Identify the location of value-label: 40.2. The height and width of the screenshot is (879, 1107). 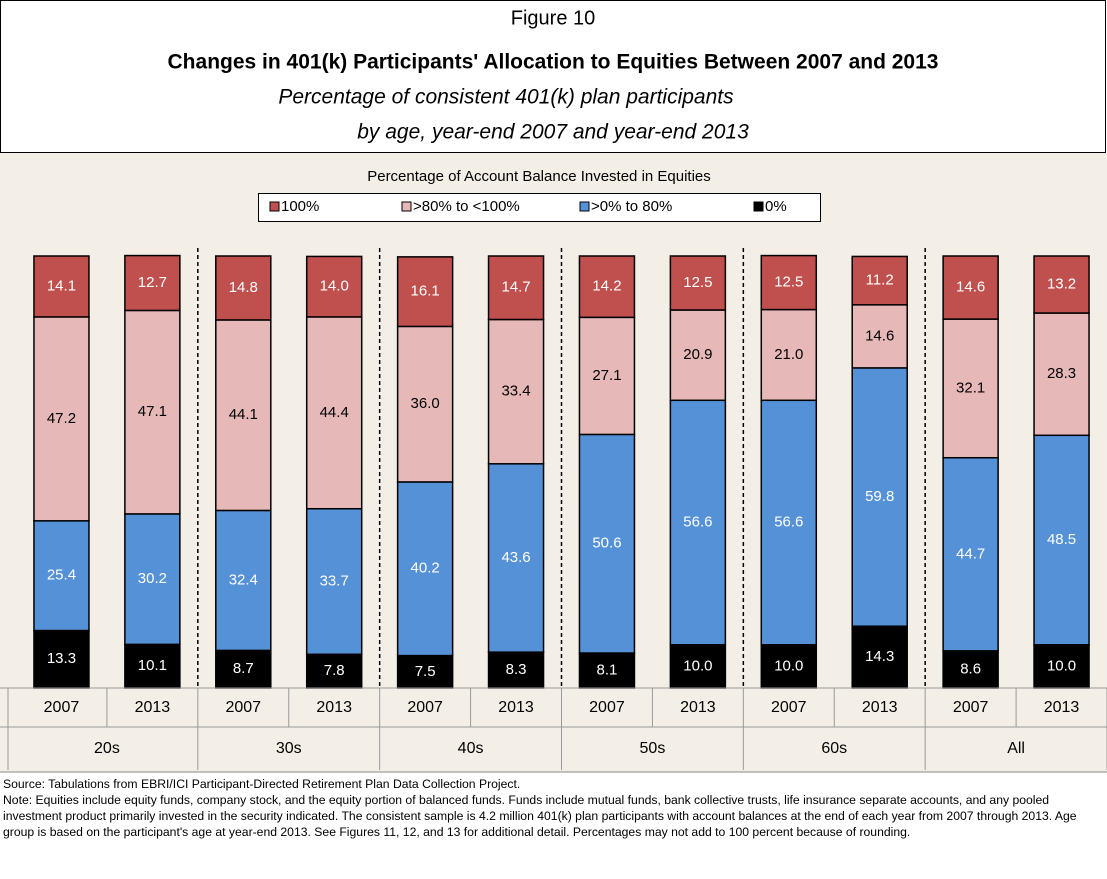
(425, 568).